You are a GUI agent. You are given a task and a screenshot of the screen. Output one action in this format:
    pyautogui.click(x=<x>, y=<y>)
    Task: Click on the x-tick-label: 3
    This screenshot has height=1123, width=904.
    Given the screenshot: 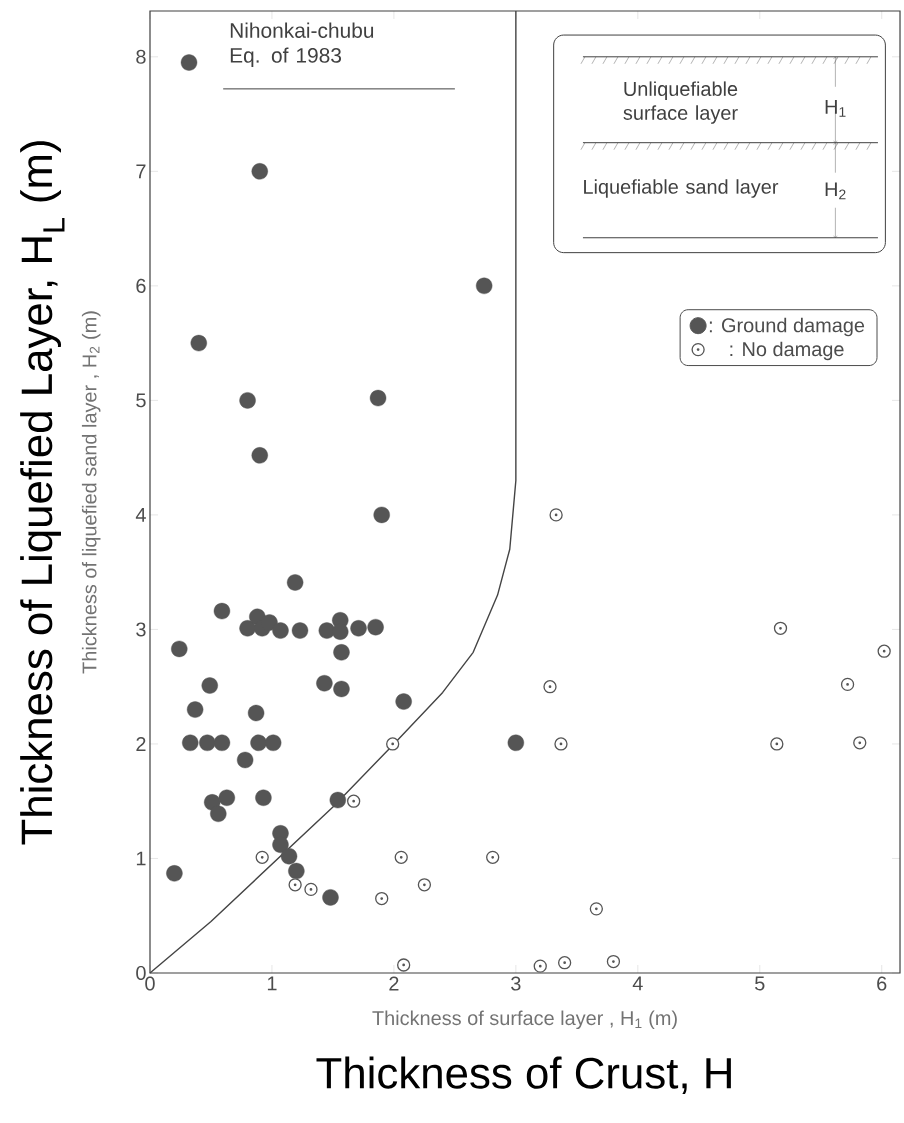 What is the action you would take?
    pyautogui.click(x=516, y=983)
    